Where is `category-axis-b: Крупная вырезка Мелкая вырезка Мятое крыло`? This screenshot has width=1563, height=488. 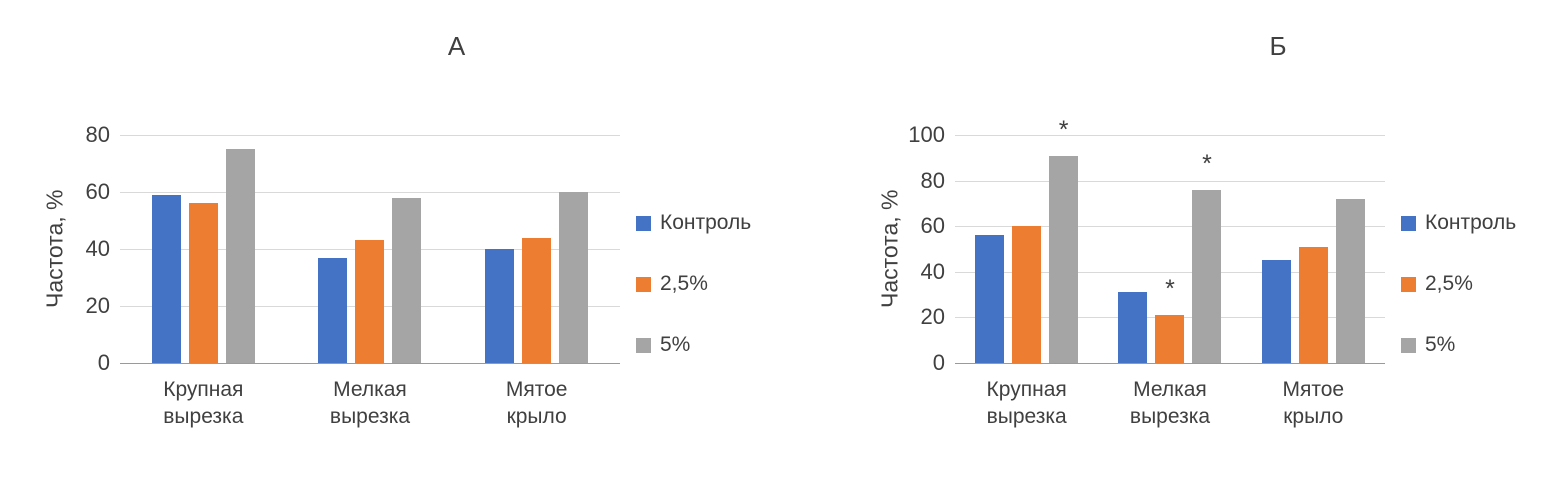 category-axis-b: Крупная вырезка Мелкая вырезка Мятое крыло is located at coordinates (1170, 403).